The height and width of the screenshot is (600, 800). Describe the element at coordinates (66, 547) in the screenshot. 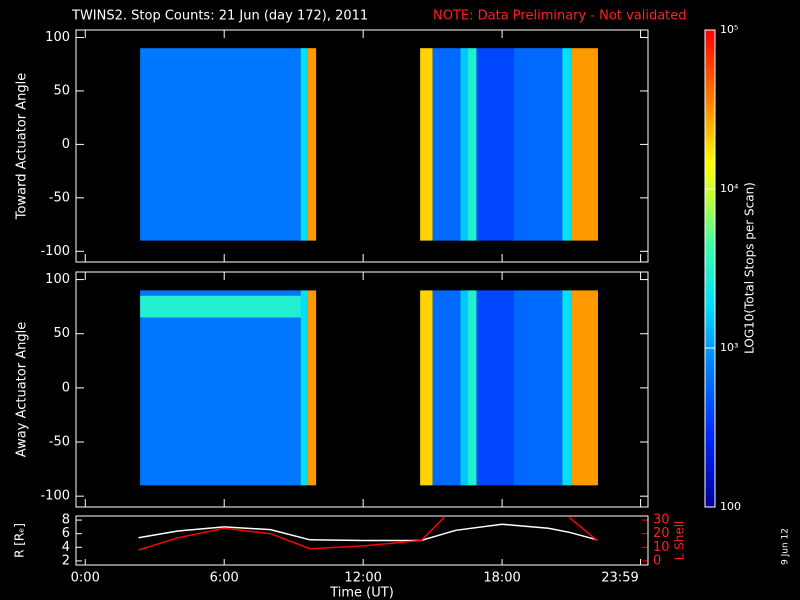

I see `y-tick-label: 4` at that location.